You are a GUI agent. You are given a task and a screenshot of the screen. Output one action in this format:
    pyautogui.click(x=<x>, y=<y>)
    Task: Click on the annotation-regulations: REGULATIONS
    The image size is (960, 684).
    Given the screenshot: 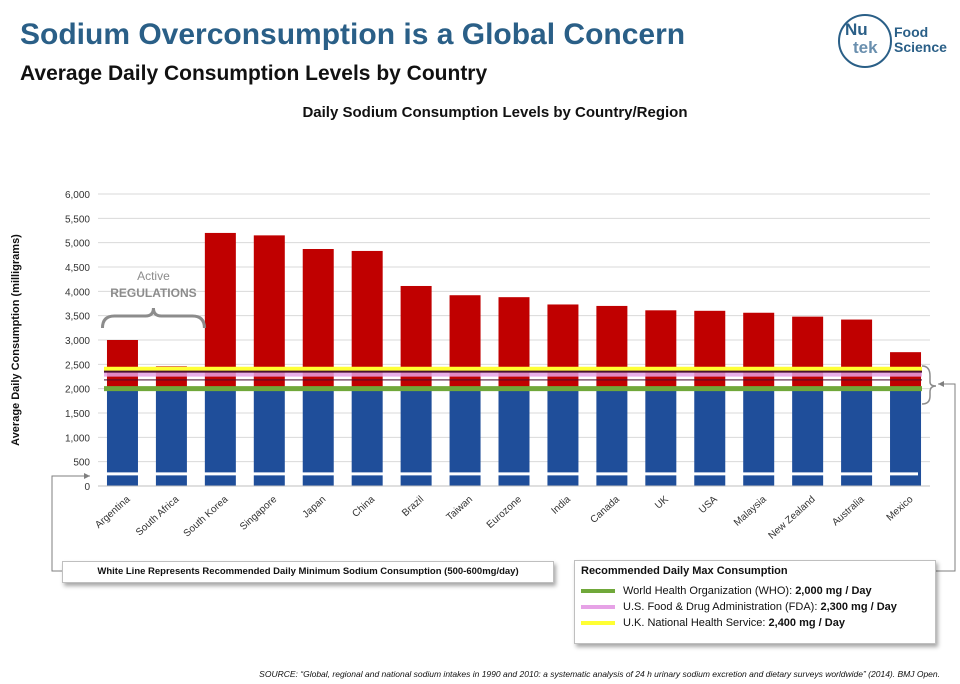 What is the action you would take?
    pyautogui.click(x=153, y=293)
    